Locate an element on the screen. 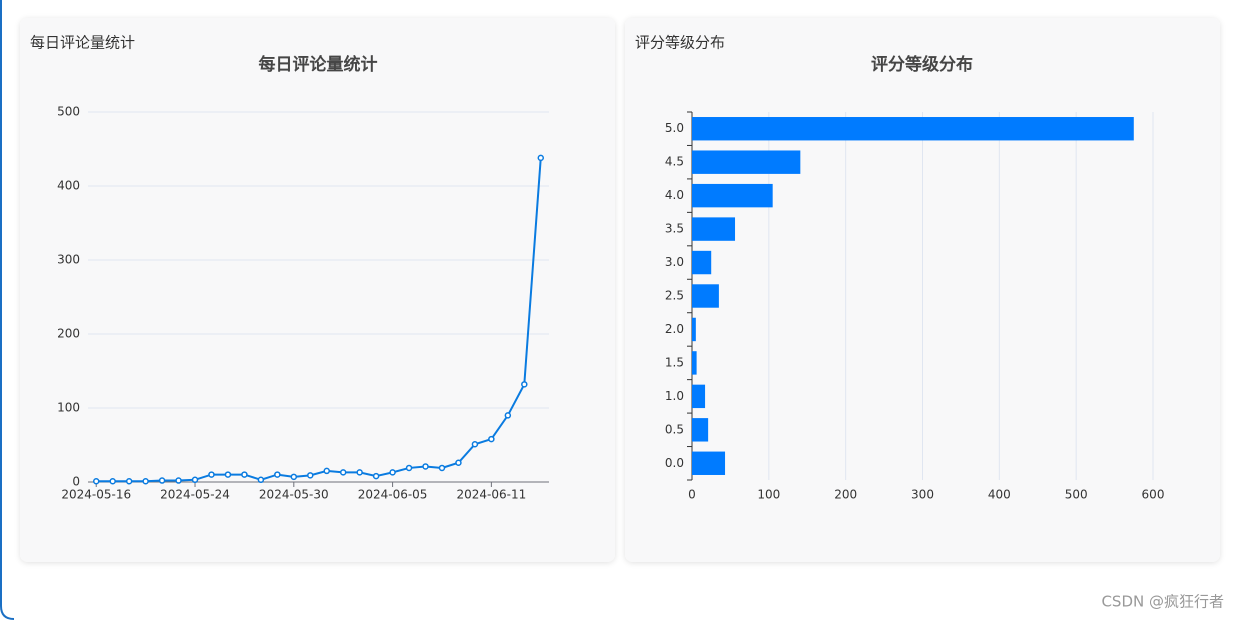 The image size is (1240, 620). y-tick-label: 1.0 is located at coordinates (674, 396).